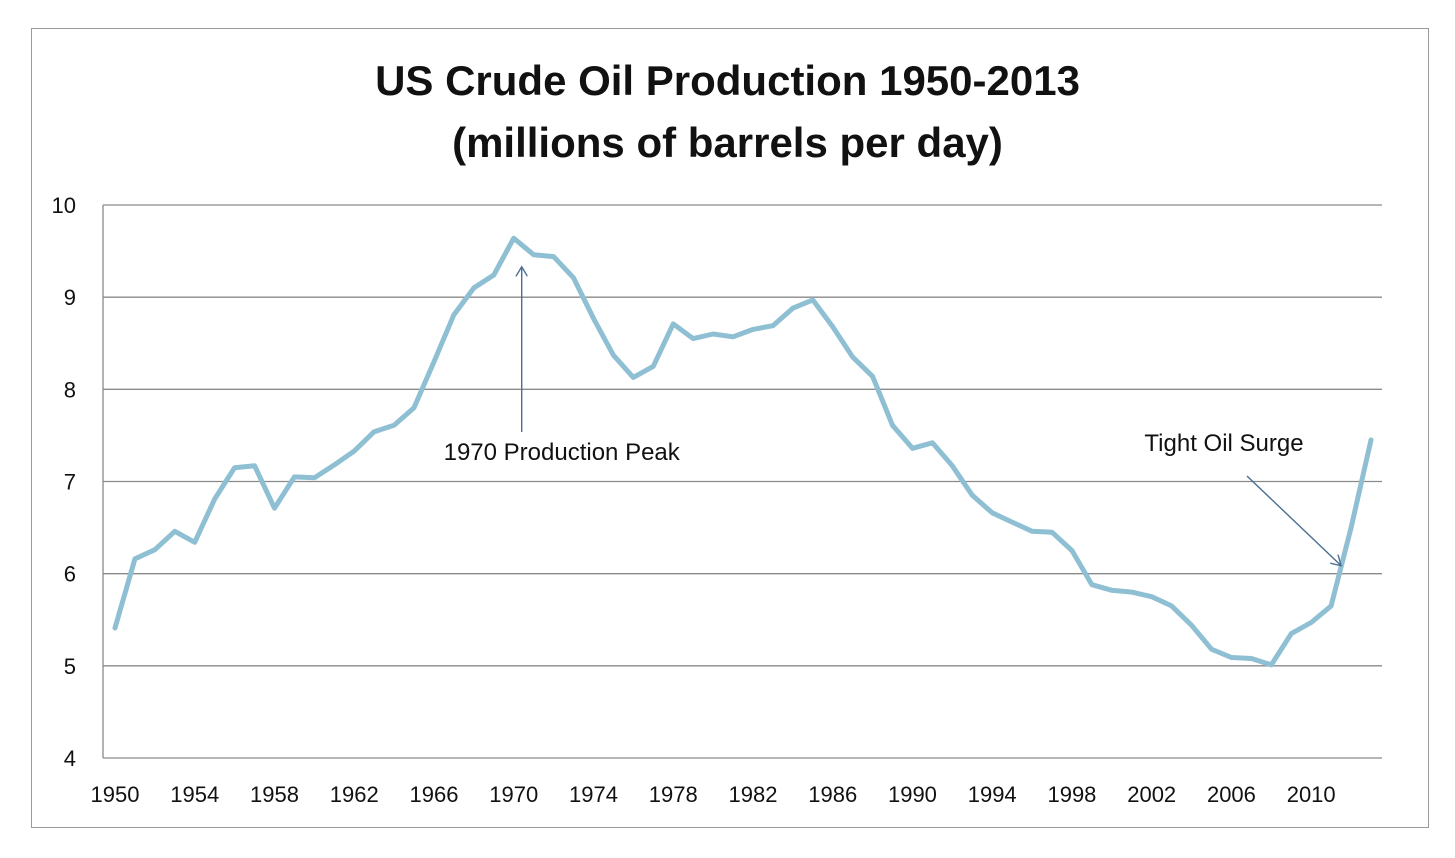 The height and width of the screenshot is (858, 1455). Describe the element at coordinates (562, 452) in the screenshot. I see `annotation-peak-label: 1970 Production Peak` at that location.